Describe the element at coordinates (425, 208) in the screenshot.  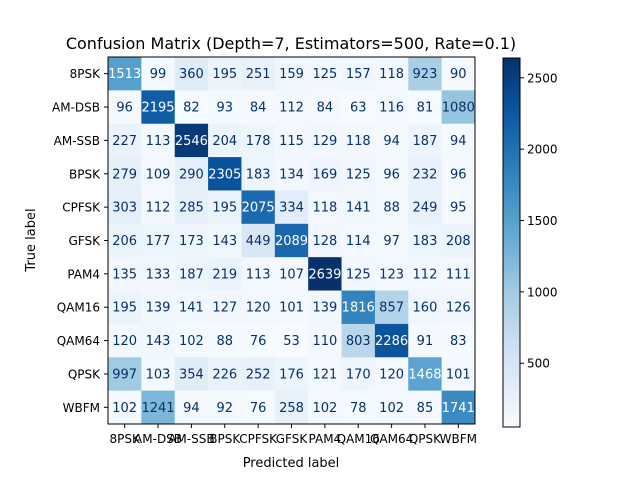
I see `cell-value-label: 249` at that location.